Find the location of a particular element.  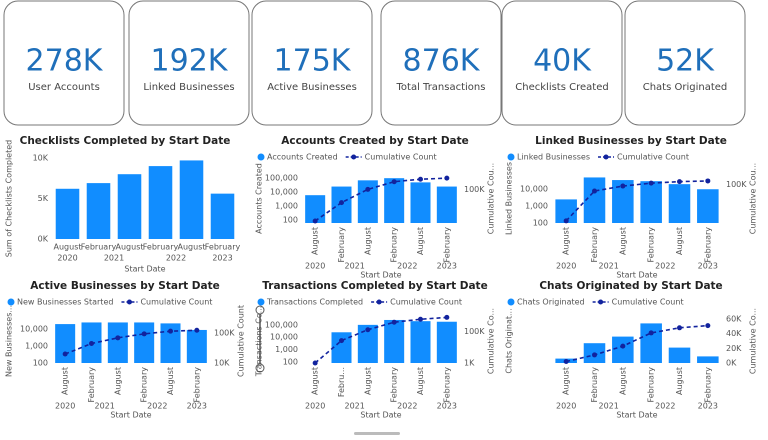

kpi-label: Total Transactions is located at coordinates (441, 87).